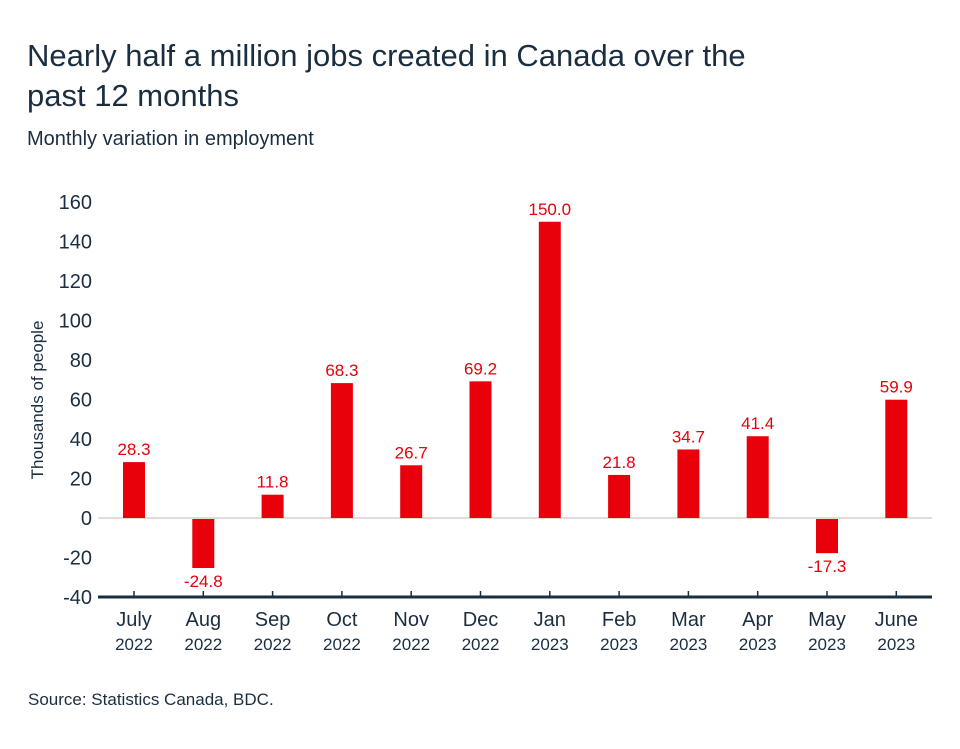 The height and width of the screenshot is (749, 960). Describe the element at coordinates (81, 401) in the screenshot. I see `y-tick-label: 60` at that location.